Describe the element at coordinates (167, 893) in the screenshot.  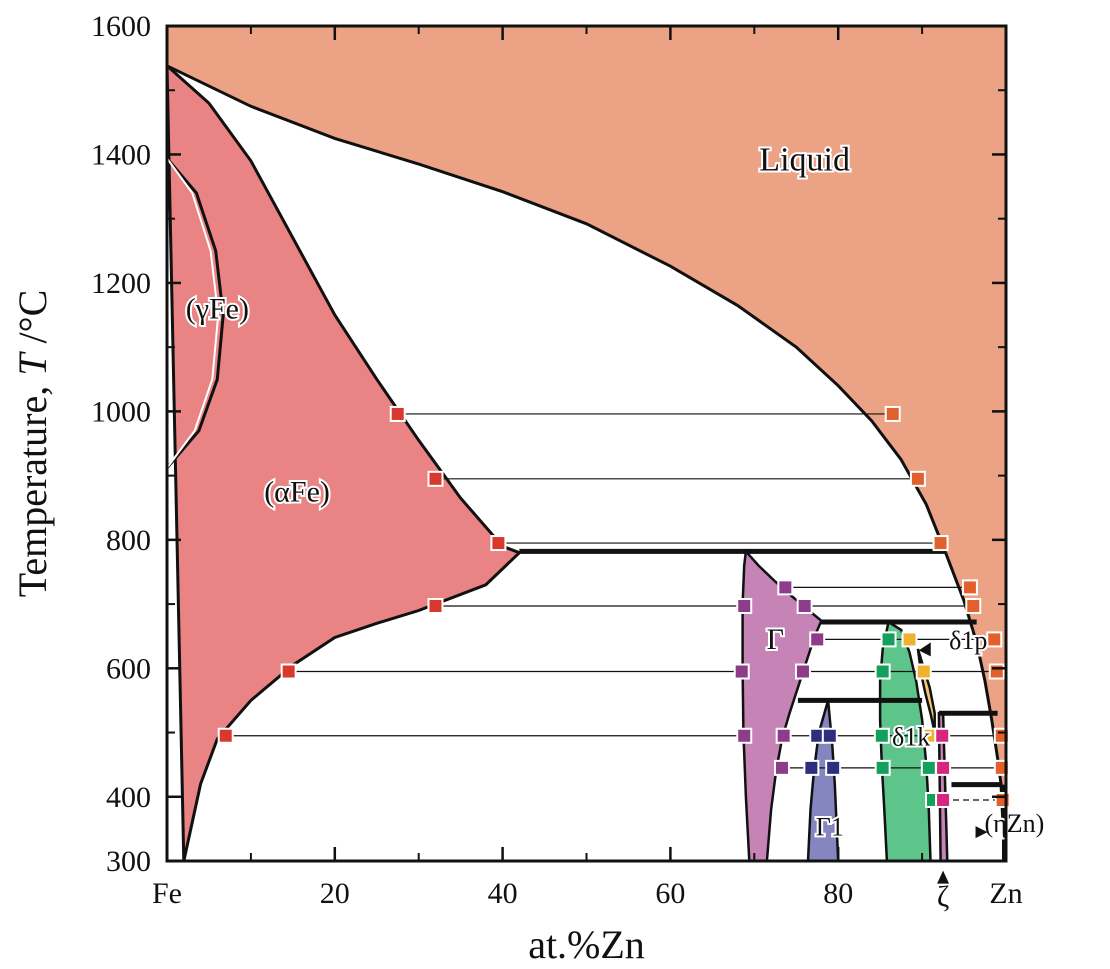
I see `x-tick-label: Fe` at that location.